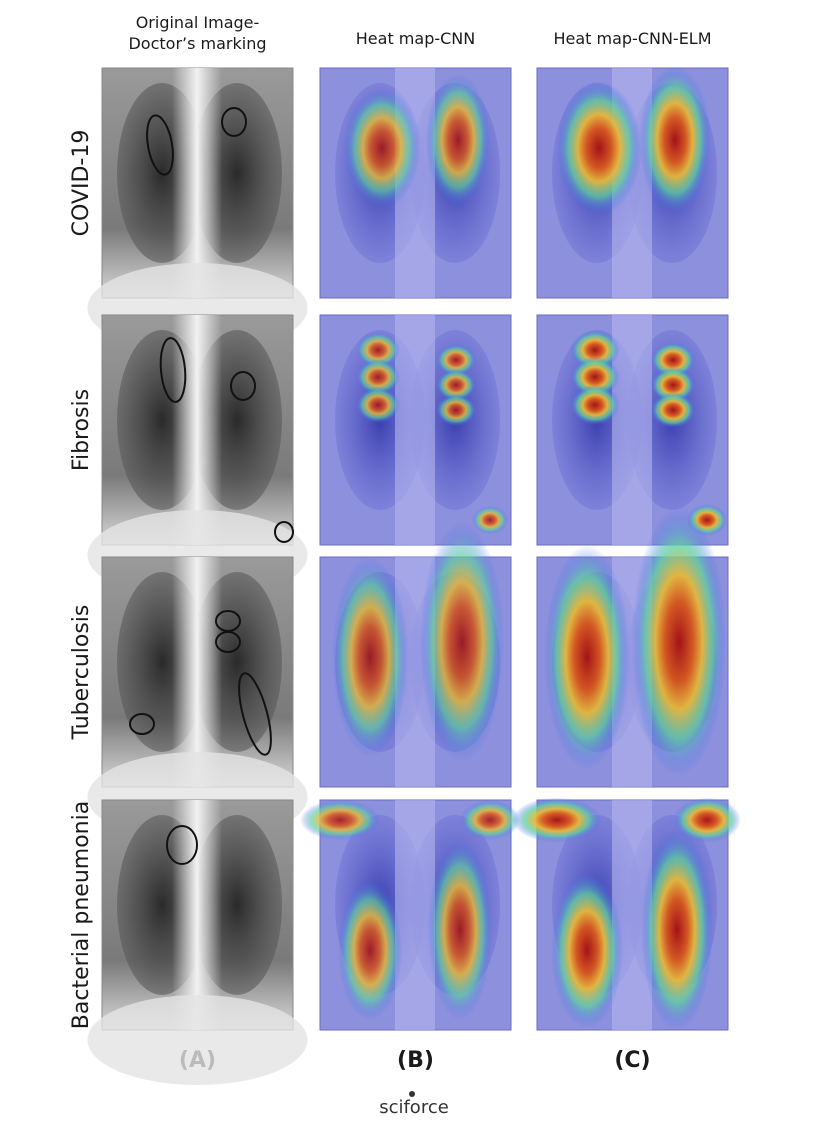 This screenshot has width=828, height=1147. I want to click on column-header: Heat map-CNN, so click(415, 38).